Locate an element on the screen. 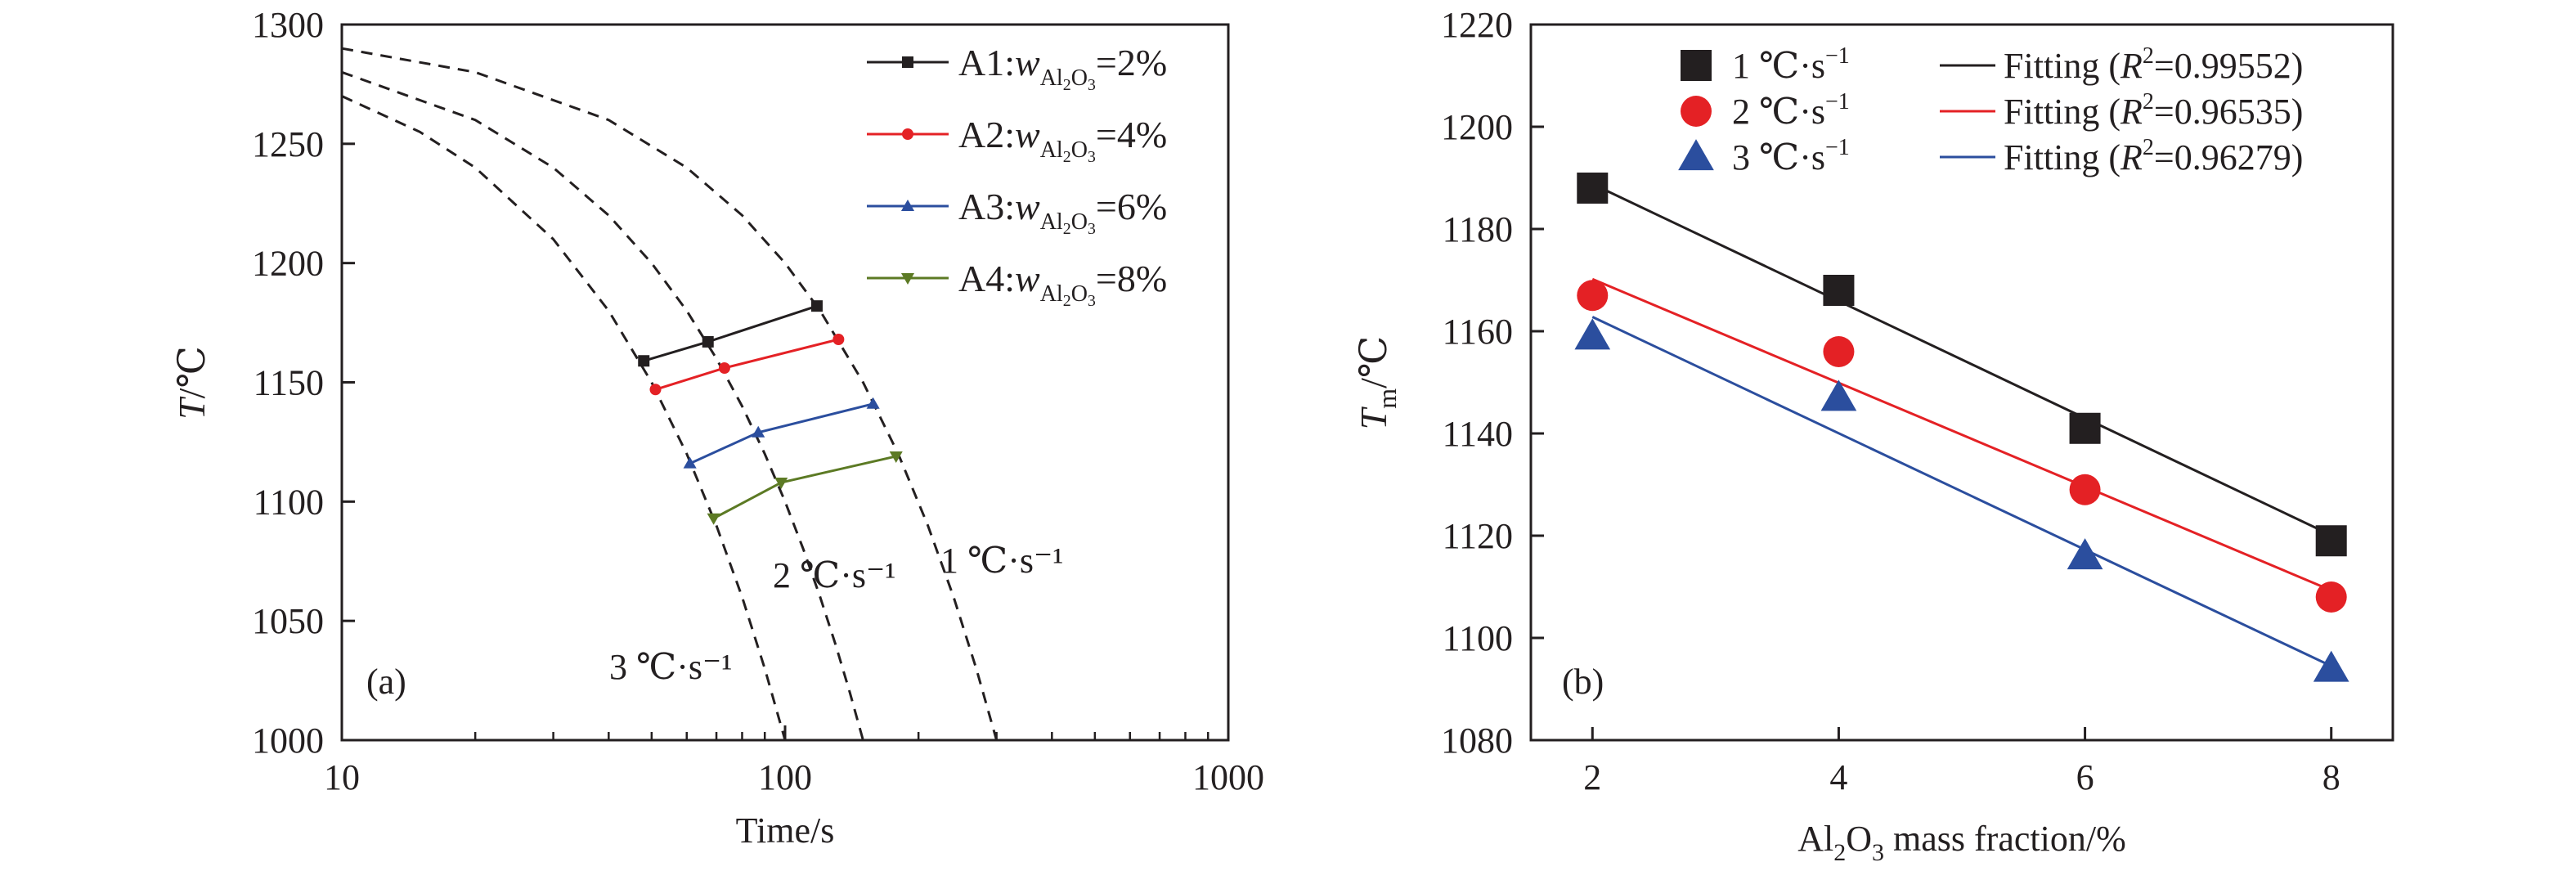  y-tick-label-b: 1140 is located at coordinates (1478, 434).